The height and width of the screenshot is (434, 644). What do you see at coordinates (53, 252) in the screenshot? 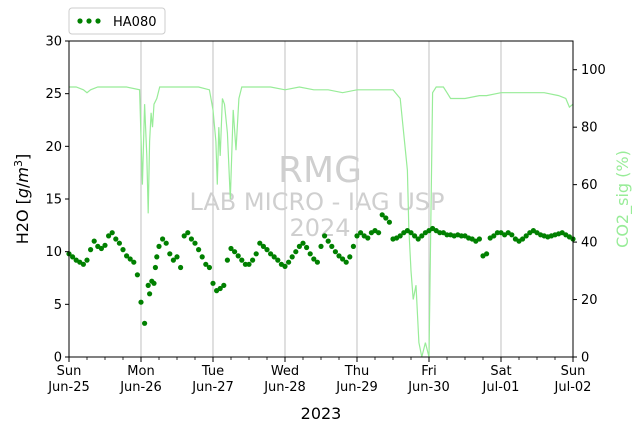
I see `left-tick-label: 10` at bounding box center [53, 252].